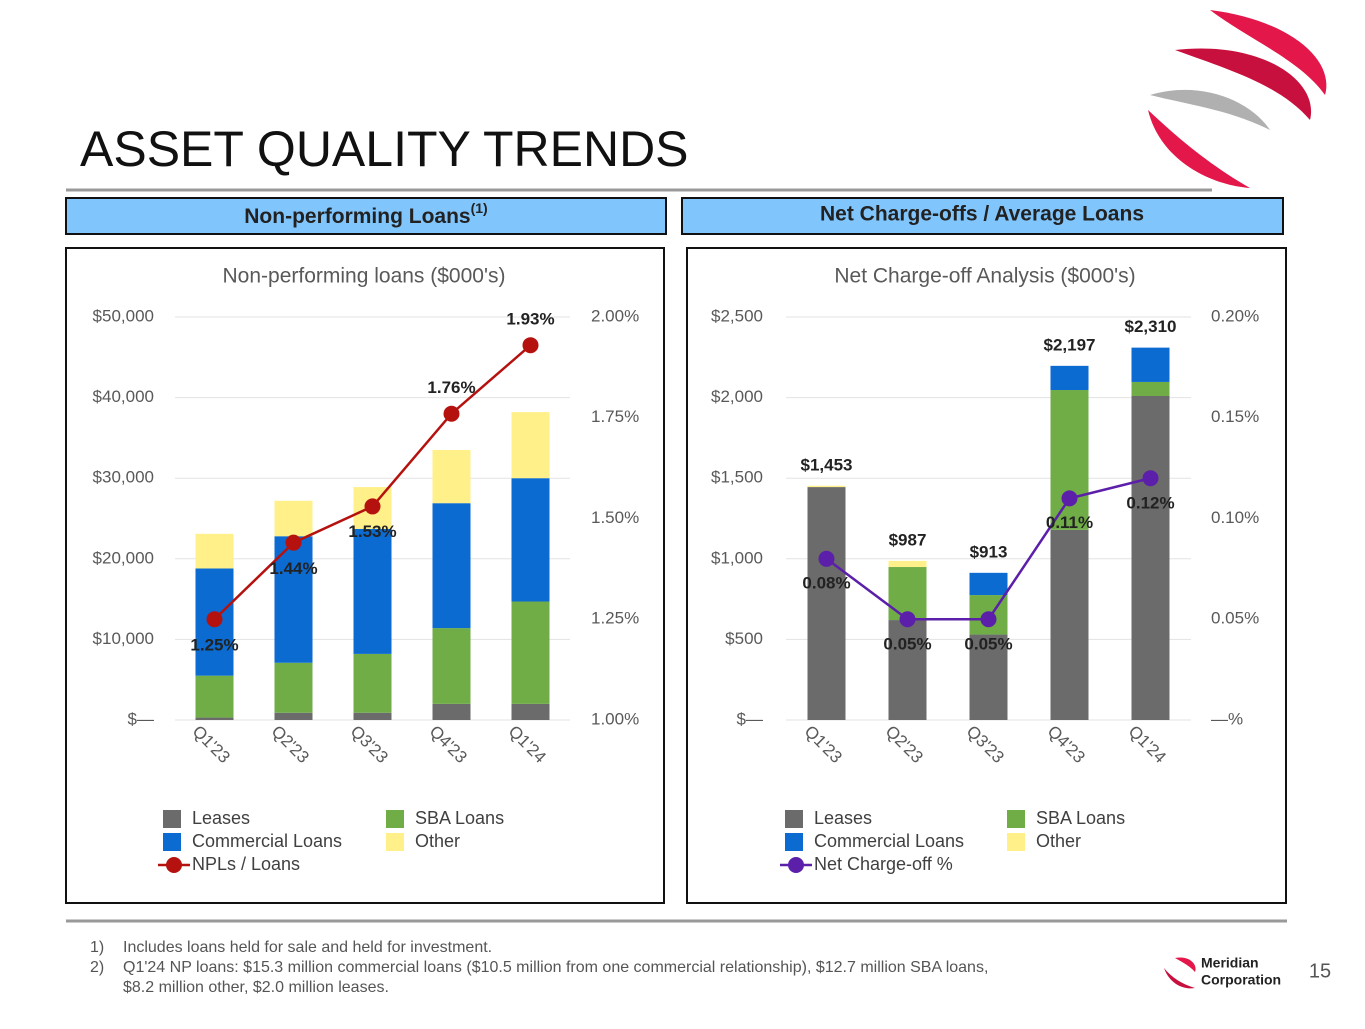  Describe the element at coordinates (1235, 618) in the screenshot. I see `y2-tick-label: 0.05%` at that location.